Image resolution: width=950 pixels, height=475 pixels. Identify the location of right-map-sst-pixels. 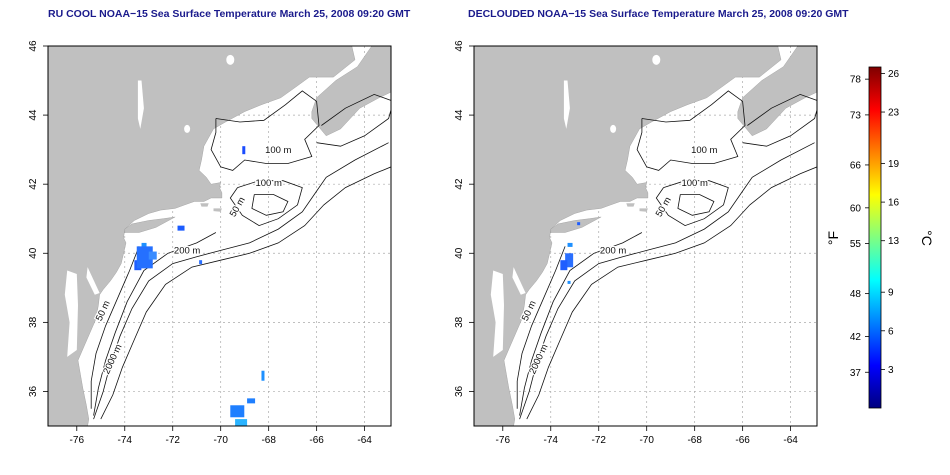
(570, 253).